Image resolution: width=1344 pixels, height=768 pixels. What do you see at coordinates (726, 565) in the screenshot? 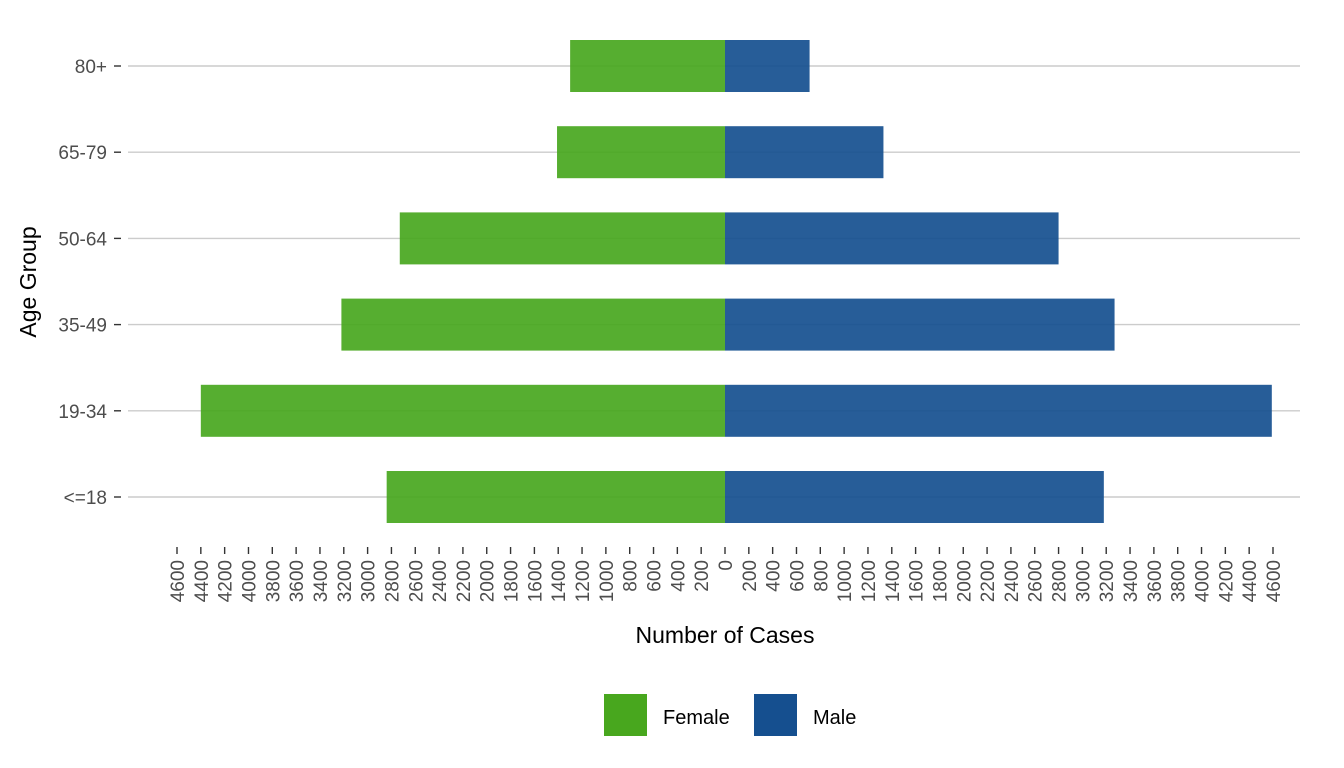
I see `x-tick-label: 0` at bounding box center [726, 565].